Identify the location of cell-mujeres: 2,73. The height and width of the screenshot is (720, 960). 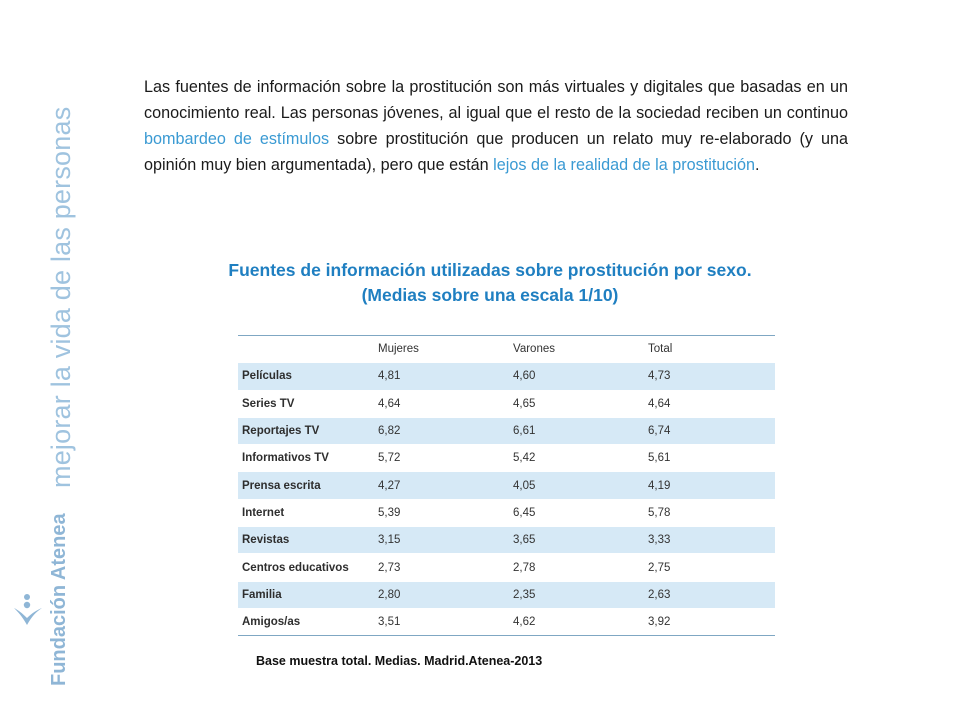
(389, 567).